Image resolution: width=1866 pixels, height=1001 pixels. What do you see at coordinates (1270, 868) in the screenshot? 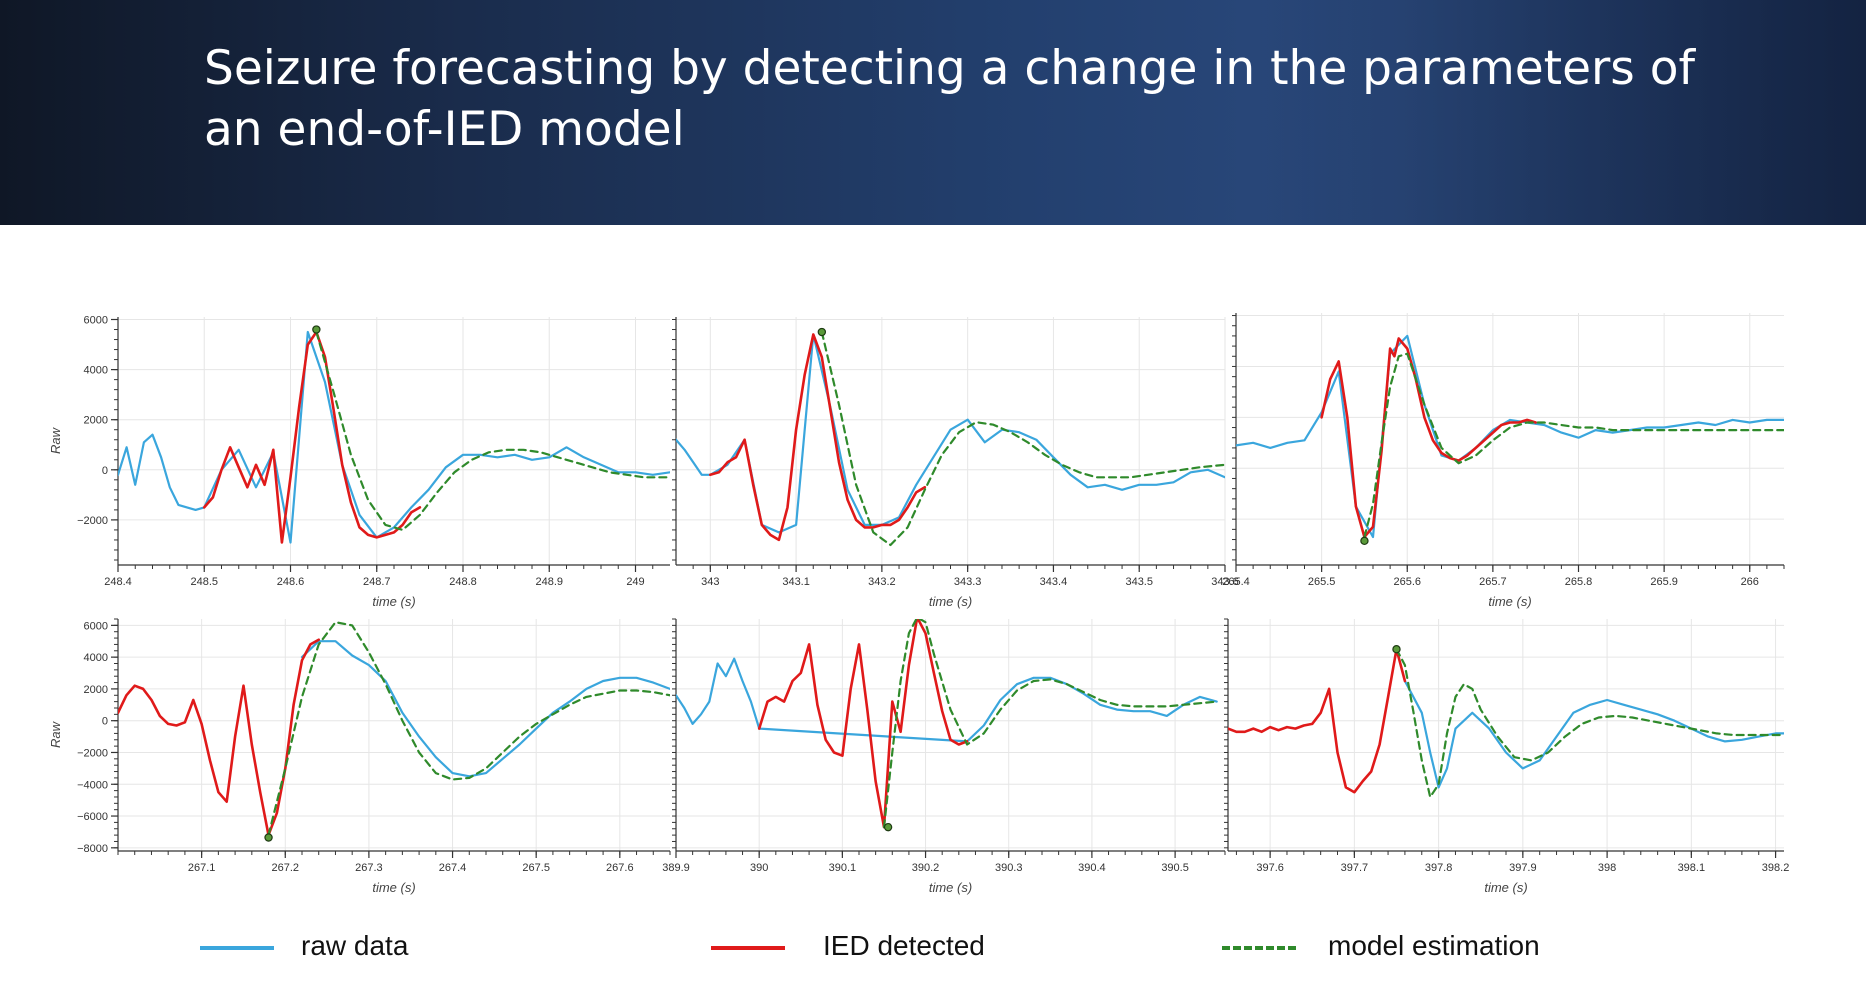
I see `x-tick-label: 397.6` at bounding box center [1270, 868].